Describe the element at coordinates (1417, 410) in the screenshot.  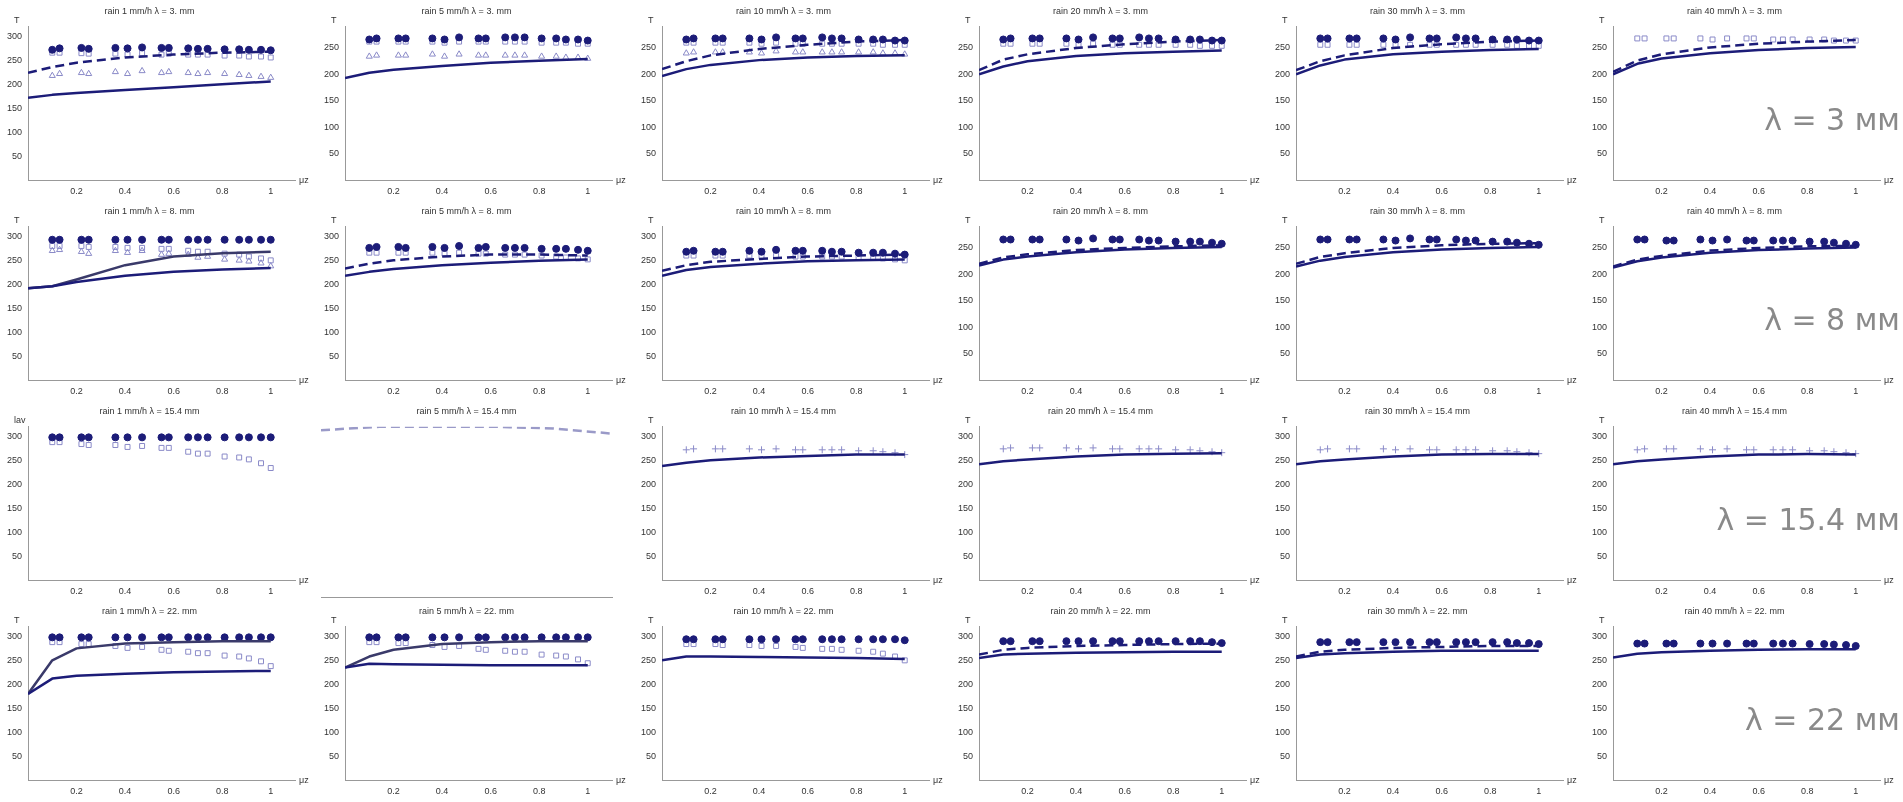
I see `chart-title: rain 30 mm/h λ = 15.4 mm` at that location.